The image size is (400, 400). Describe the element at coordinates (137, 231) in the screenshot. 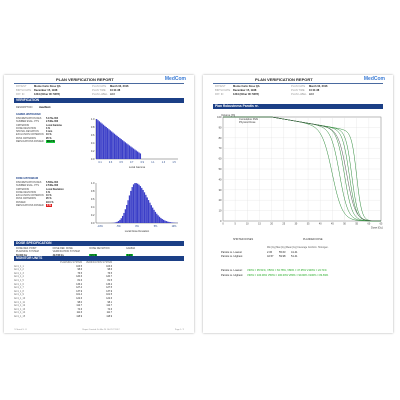

I see `x-axis-label: Local Dose Deviation` at that location.